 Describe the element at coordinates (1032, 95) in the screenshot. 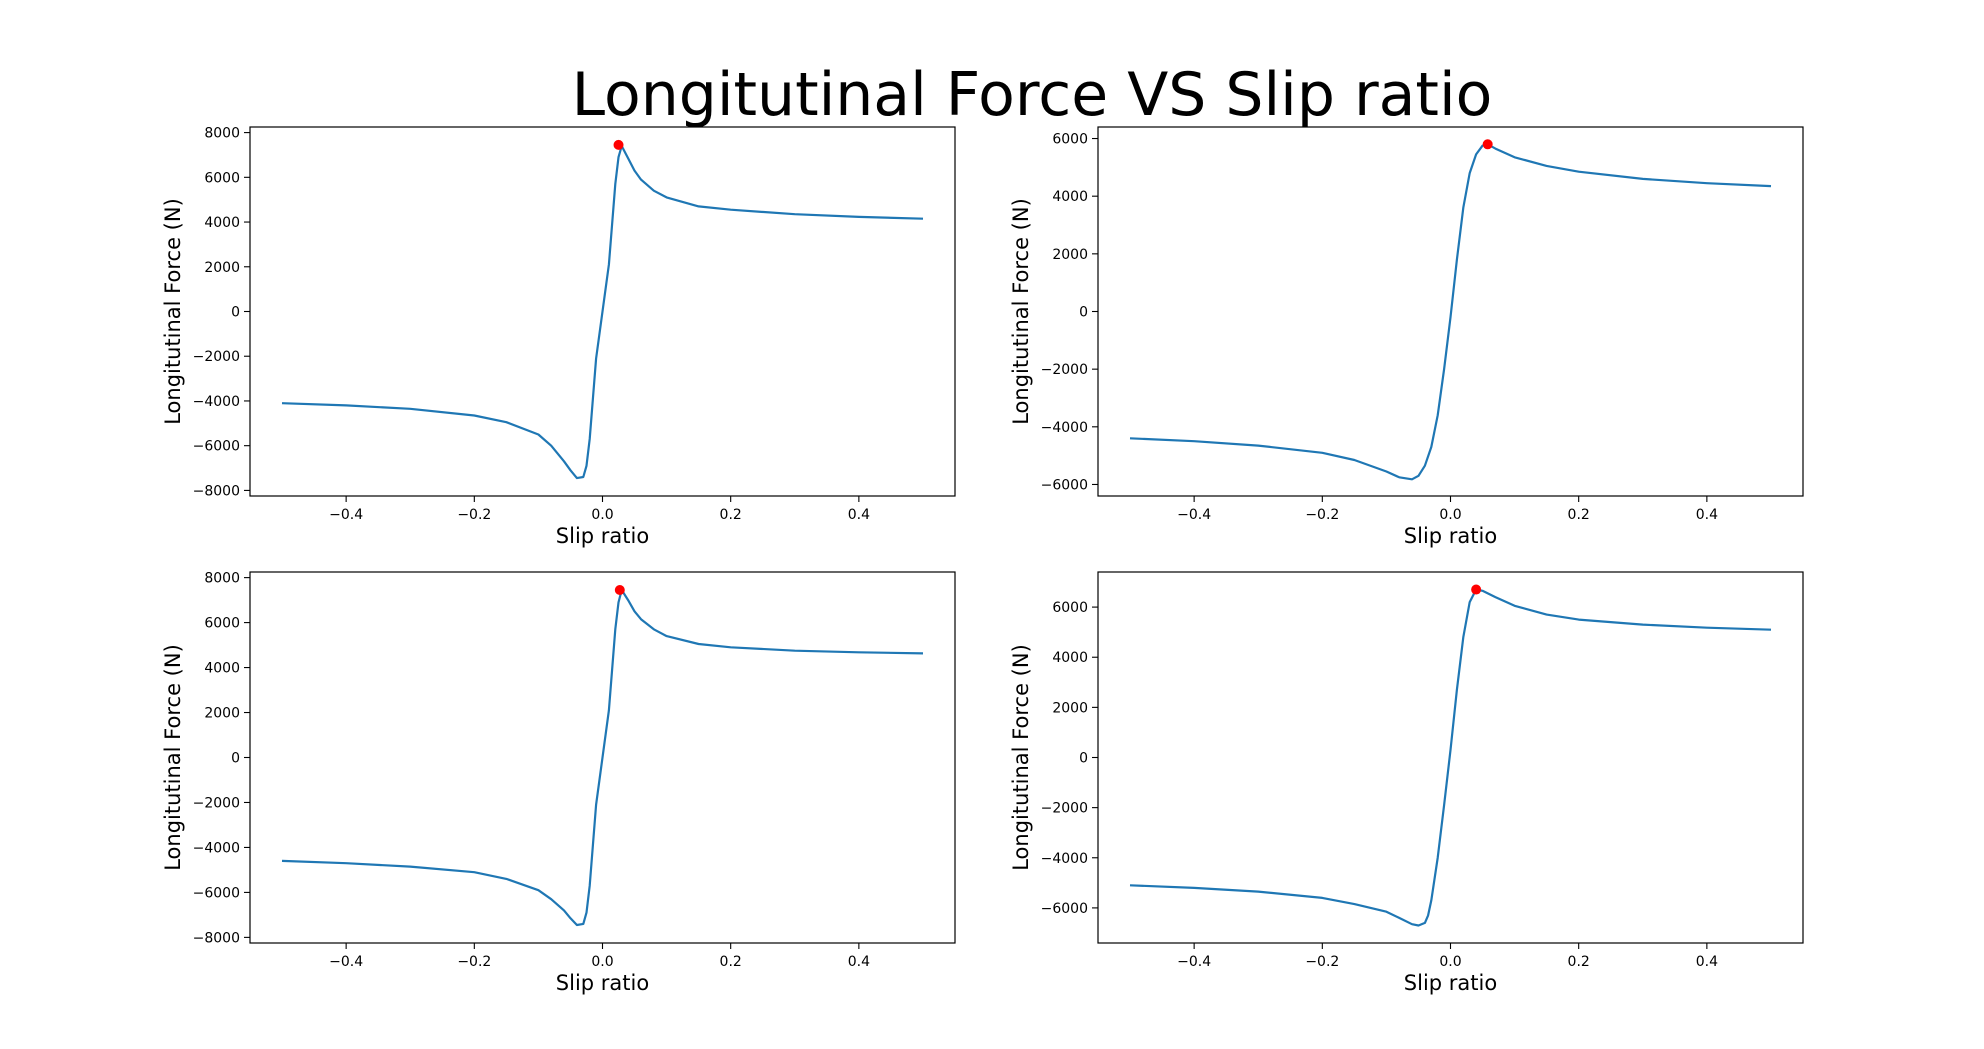

I see `figure-title: Longitutinal Force VS Slip ratio` at that location.